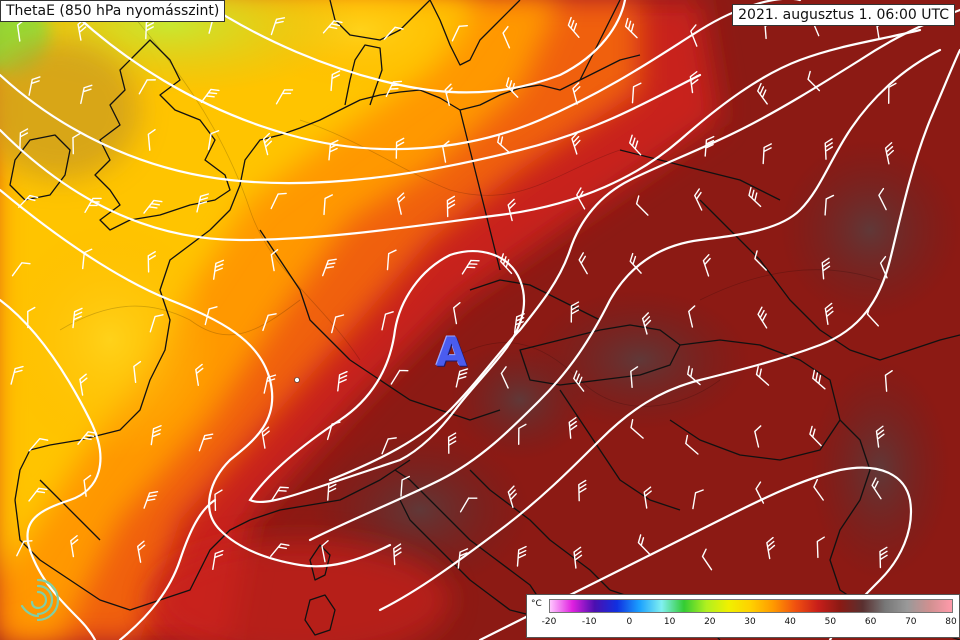  What do you see at coordinates (600, 40) in the screenshot?
I see `coast-baltic` at bounding box center [600, 40].